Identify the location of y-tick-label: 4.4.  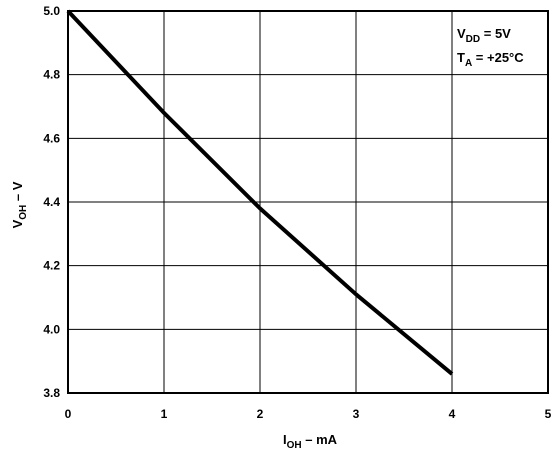
(51, 202).